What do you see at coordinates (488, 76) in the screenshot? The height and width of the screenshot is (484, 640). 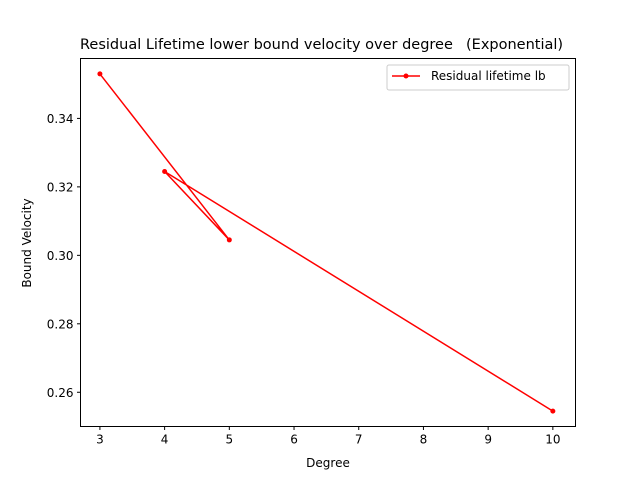 I see `legend-label: Residual lifetime lb` at bounding box center [488, 76].